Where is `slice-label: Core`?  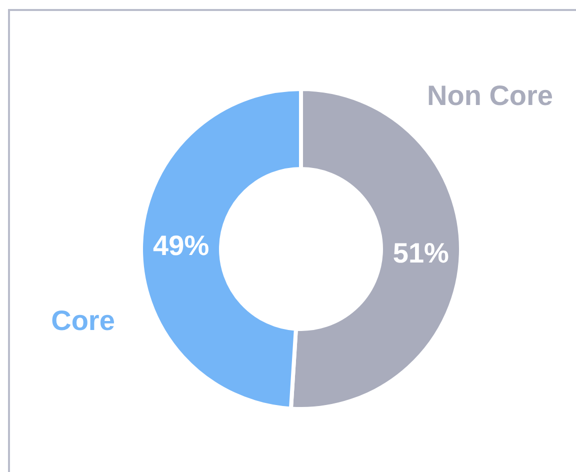 slice-label: Core is located at coordinates (83, 320).